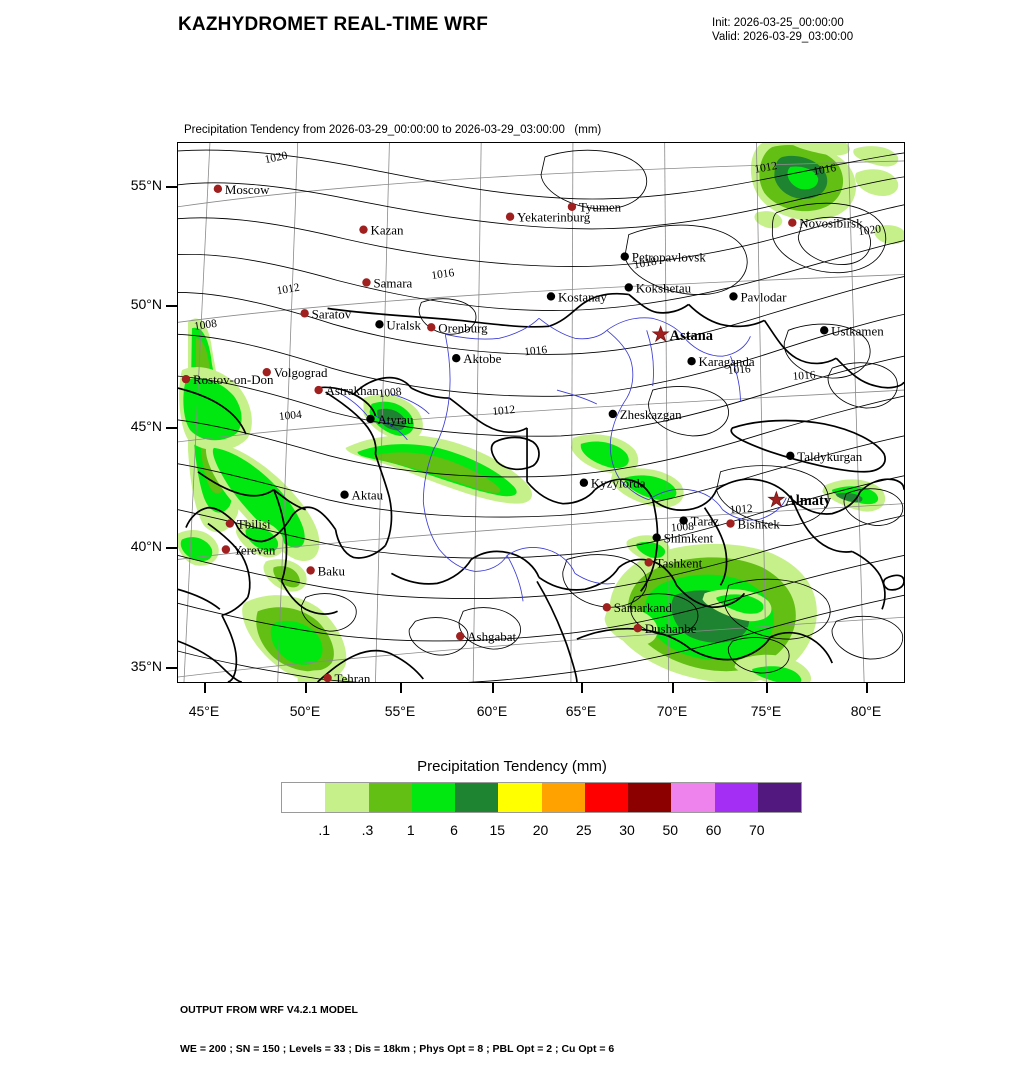 The width and height of the screenshot is (1024, 1069). Describe the element at coordinates (247, 189) in the screenshot. I see `city-label: Moscow` at that location.